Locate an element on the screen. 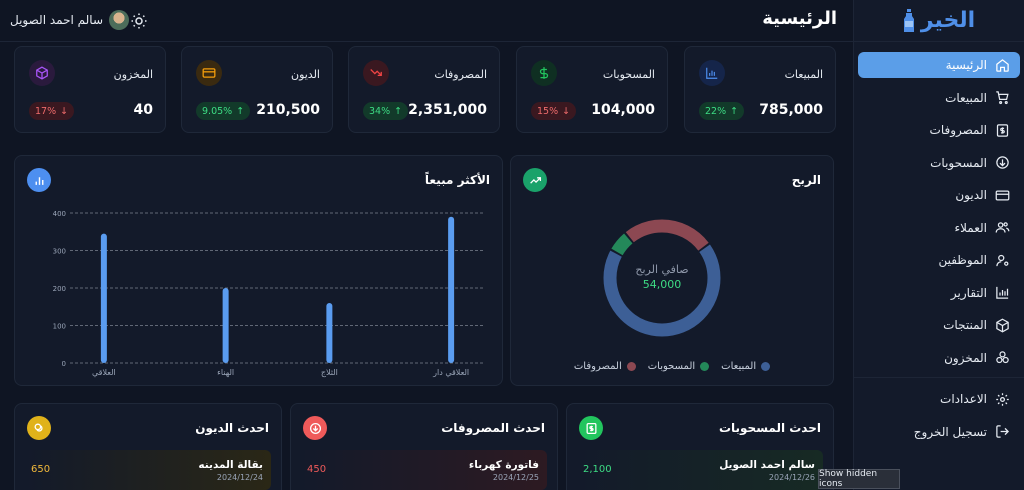 Image resolution: width=1024 pixels, height=490 pixels. stat-change: 17% is located at coordinates (46, 111).